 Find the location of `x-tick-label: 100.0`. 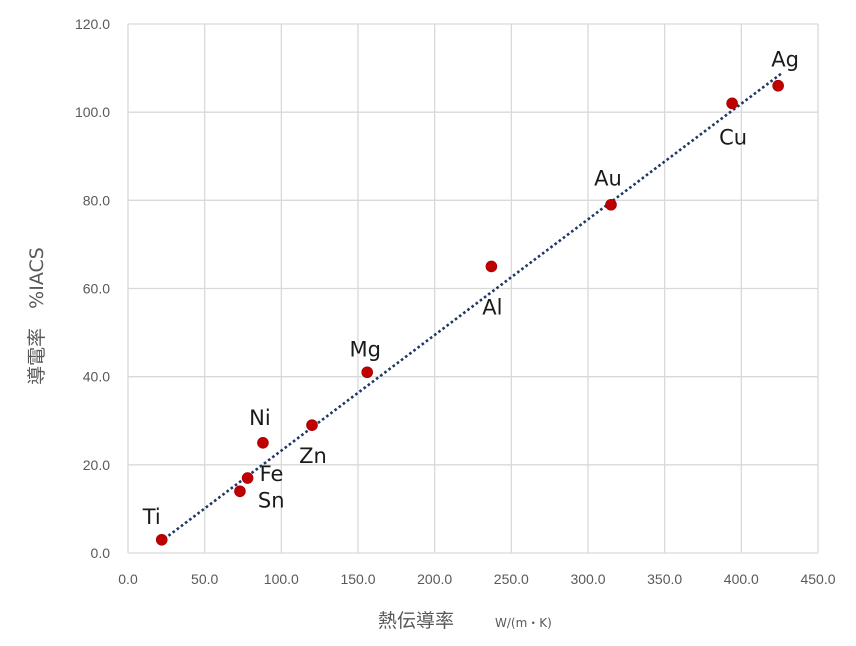

x-tick-label: 100.0 is located at coordinates (281, 579).